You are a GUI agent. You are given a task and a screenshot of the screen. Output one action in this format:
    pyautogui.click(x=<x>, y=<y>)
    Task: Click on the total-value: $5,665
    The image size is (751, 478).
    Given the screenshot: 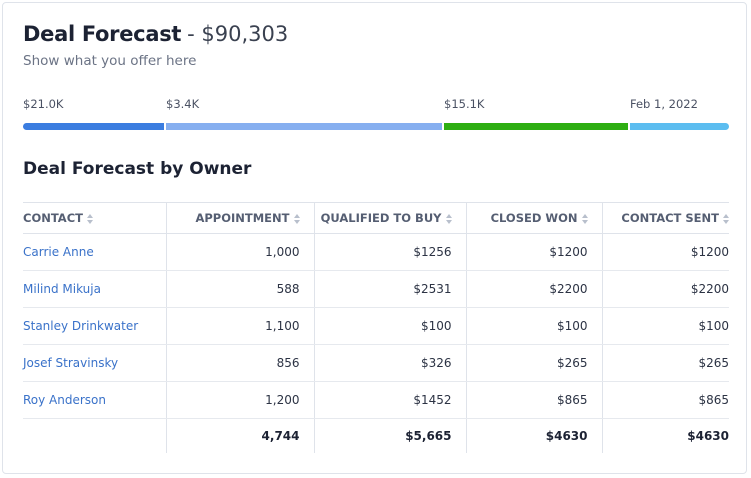 What is the action you would take?
    pyautogui.click(x=428, y=436)
    